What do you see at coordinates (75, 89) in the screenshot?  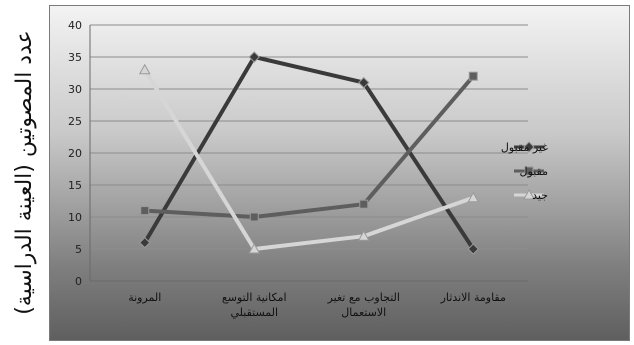 I see `y-tick-label: 30` at bounding box center [75, 89].